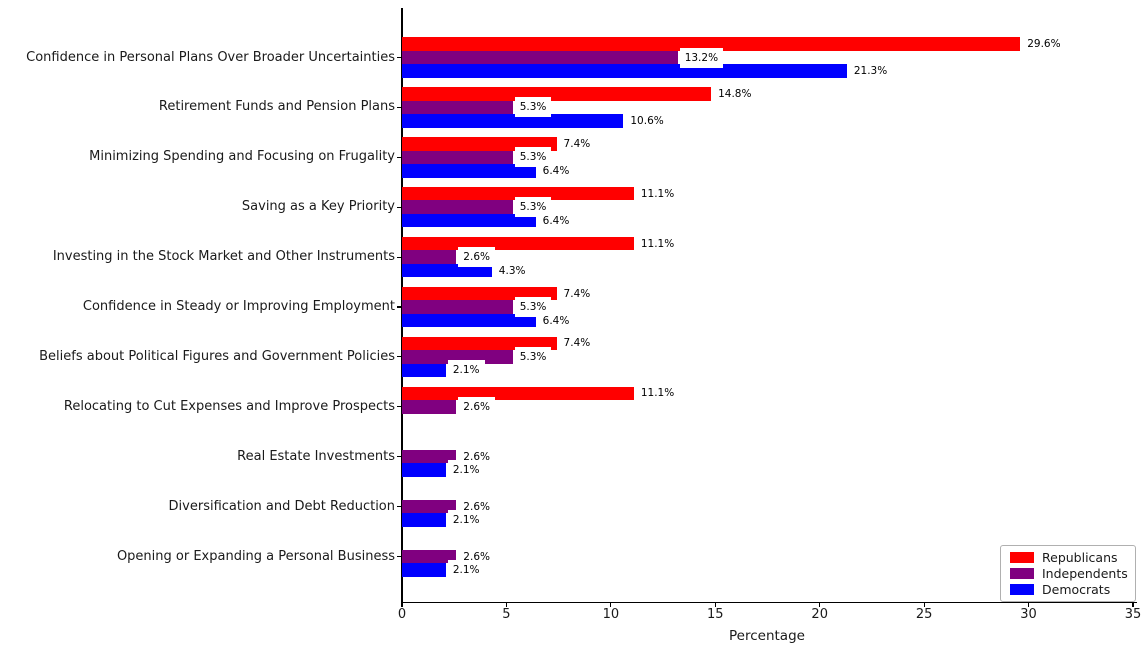 The height and width of the screenshot is (650, 1143). Describe the element at coordinates (512, 270) in the screenshot. I see `value-label: 4.3%` at that location.